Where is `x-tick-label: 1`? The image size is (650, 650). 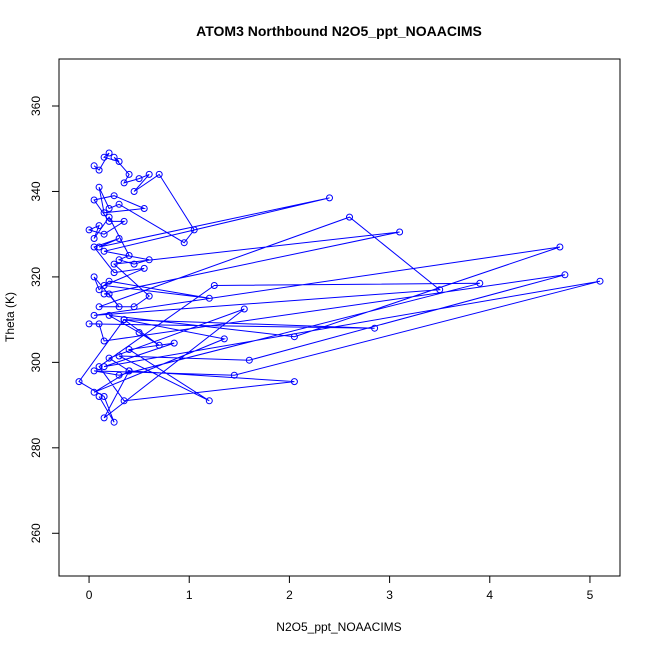 x-tick-label: 1 is located at coordinates (189, 595).